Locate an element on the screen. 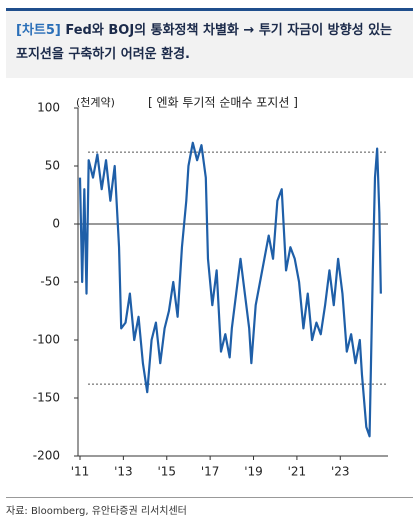  title-tag: [차트5] is located at coordinates (38, 30).